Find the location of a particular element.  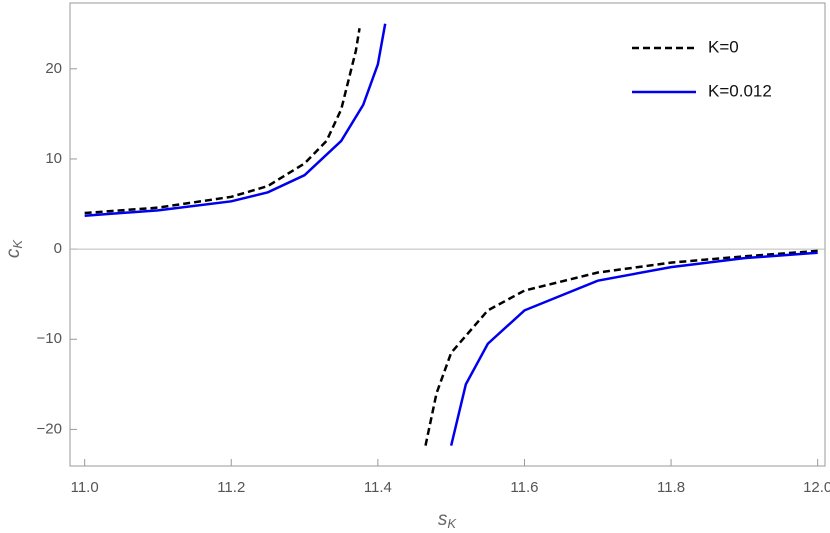

x-axis-label-main: s is located at coordinates (443, 519).